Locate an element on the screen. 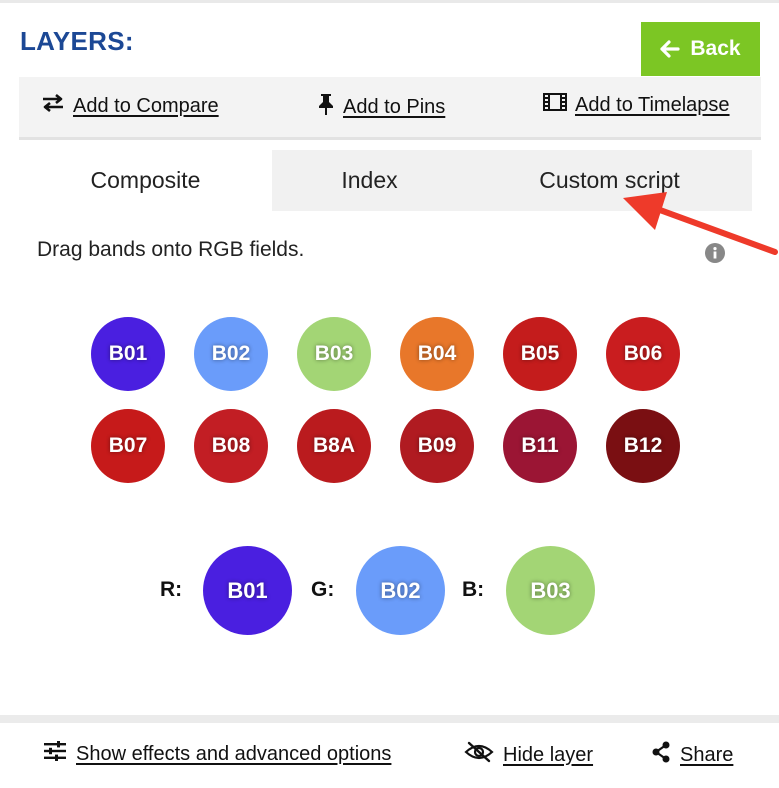 The height and width of the screenshot is (788, 779). swap-arrows-icon is located at coordinates (53, 106).